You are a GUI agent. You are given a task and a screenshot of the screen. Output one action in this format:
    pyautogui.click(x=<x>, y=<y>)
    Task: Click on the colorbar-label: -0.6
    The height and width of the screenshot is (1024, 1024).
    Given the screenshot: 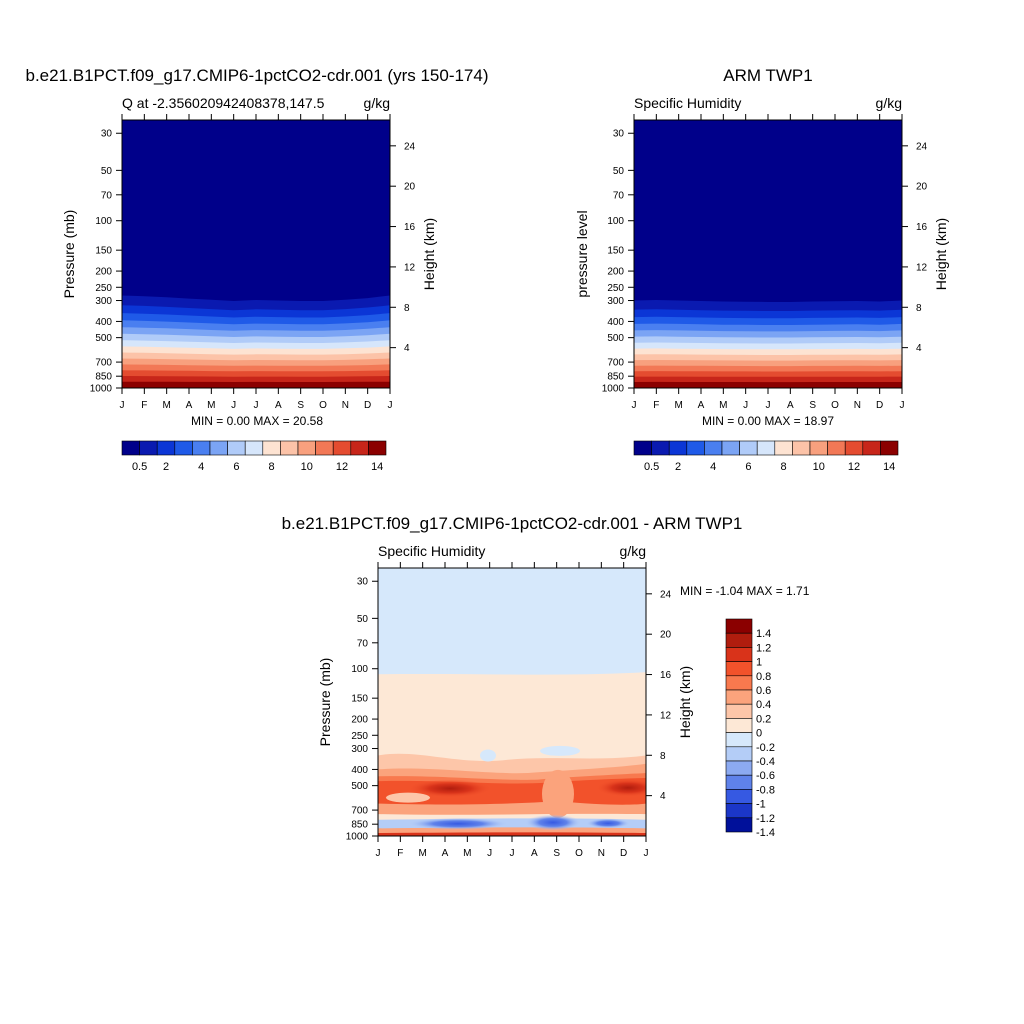 What is the action you would take?
    pyautogui.click(x=765, y=776)
    